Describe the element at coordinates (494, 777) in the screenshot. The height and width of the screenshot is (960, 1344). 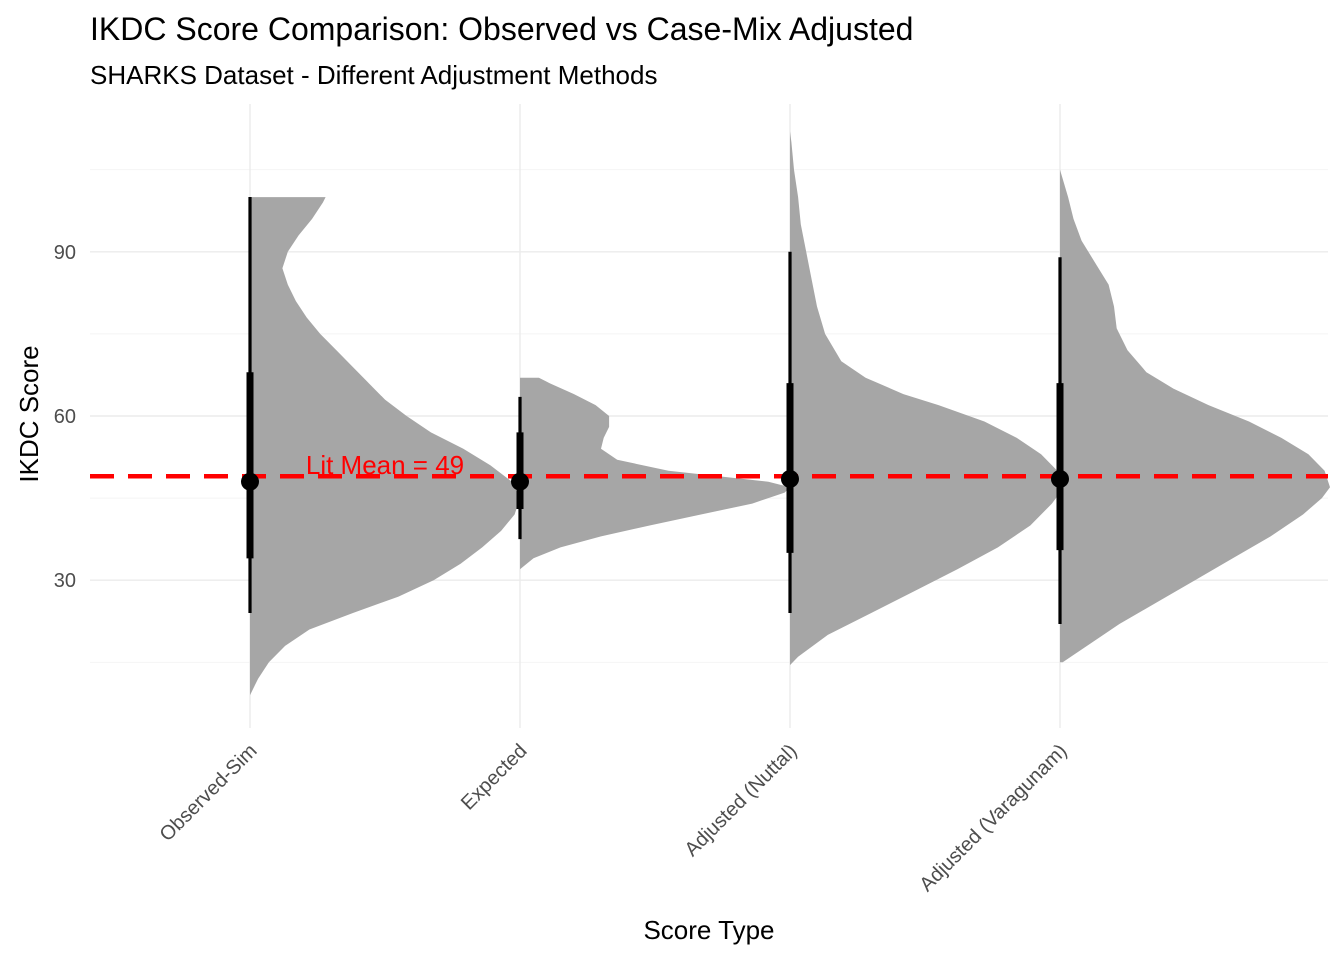
I see `x-tick-label: Expected` at that location.